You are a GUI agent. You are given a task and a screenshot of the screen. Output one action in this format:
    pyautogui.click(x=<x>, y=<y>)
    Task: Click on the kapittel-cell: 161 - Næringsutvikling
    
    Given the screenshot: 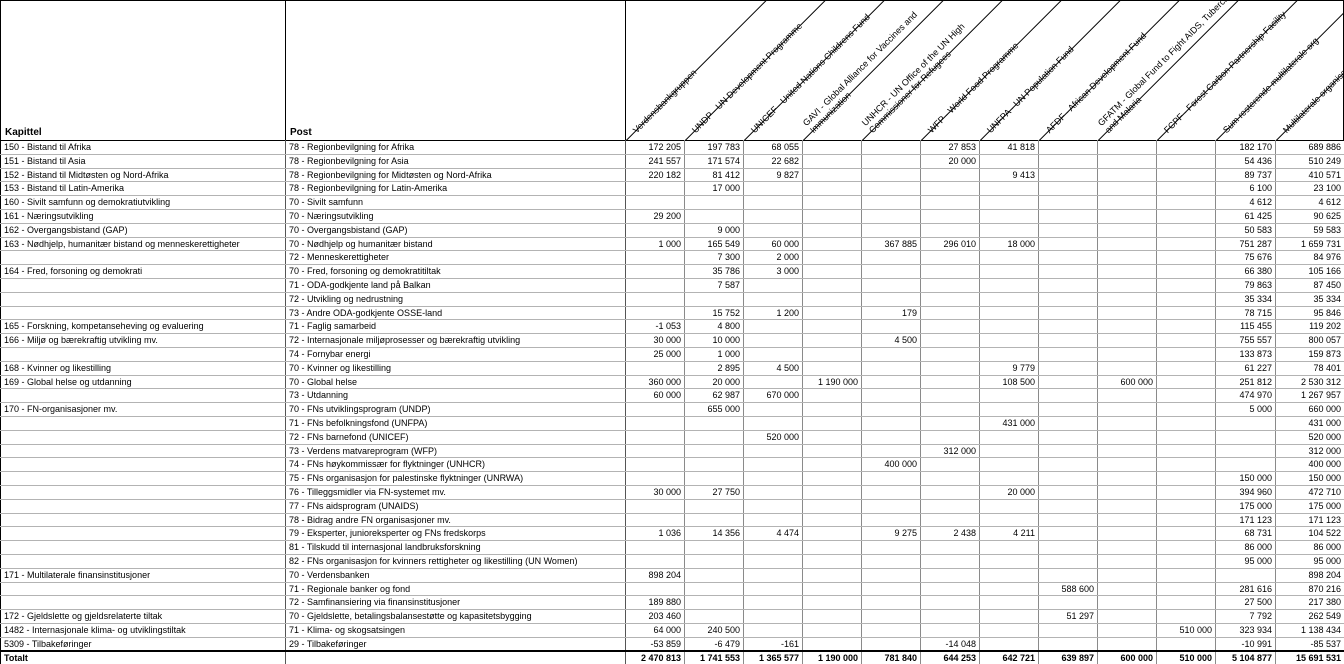 What is the action you would take?
    pyautogui.click(x=143, y=216)
    